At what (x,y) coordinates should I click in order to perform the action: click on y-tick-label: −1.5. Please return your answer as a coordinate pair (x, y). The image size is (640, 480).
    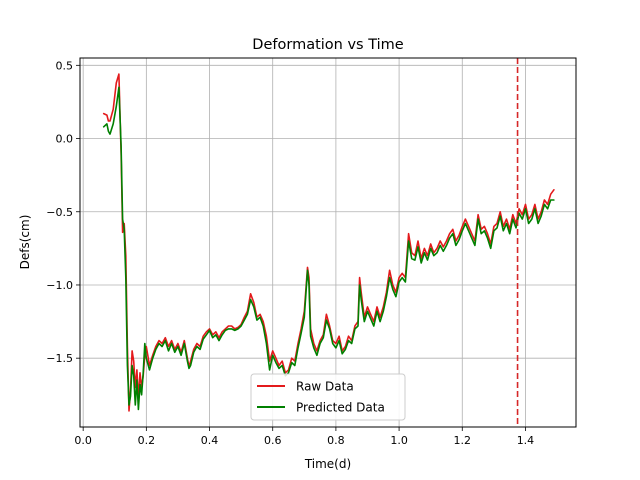
    Looking at the image, I should click on (59, 358).